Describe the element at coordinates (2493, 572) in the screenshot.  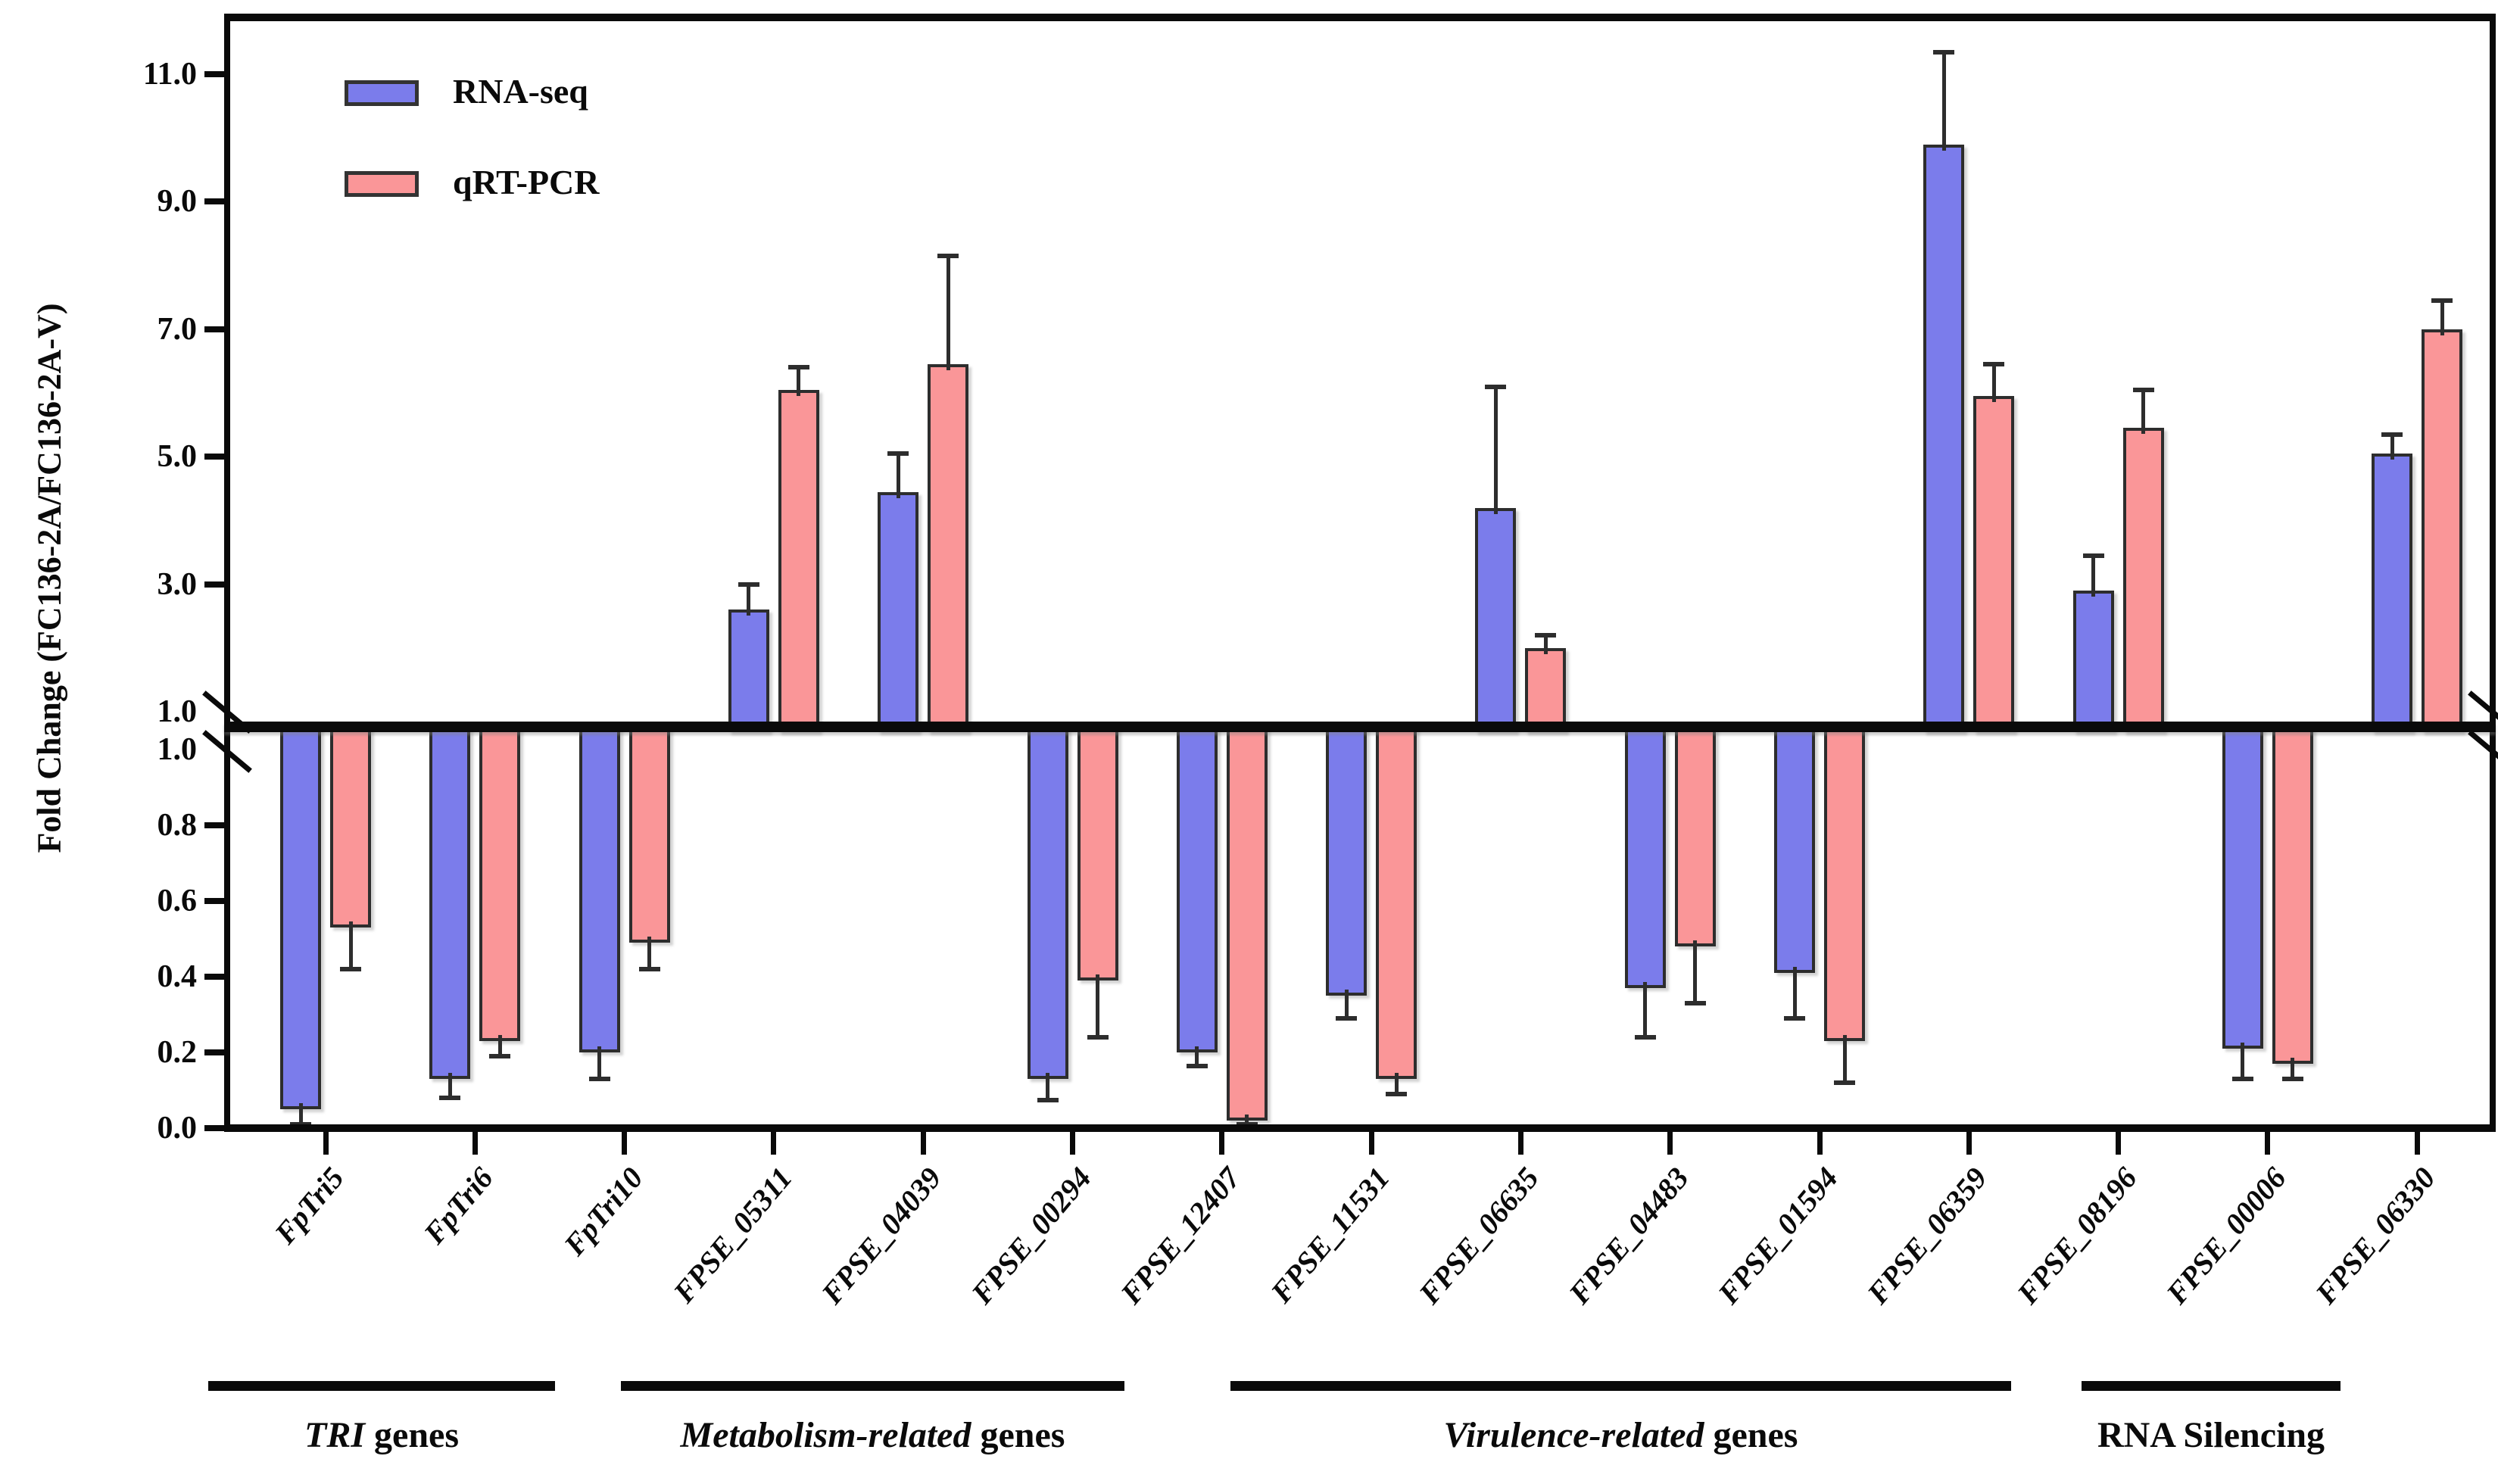
I see `plot-right-border` at that location.